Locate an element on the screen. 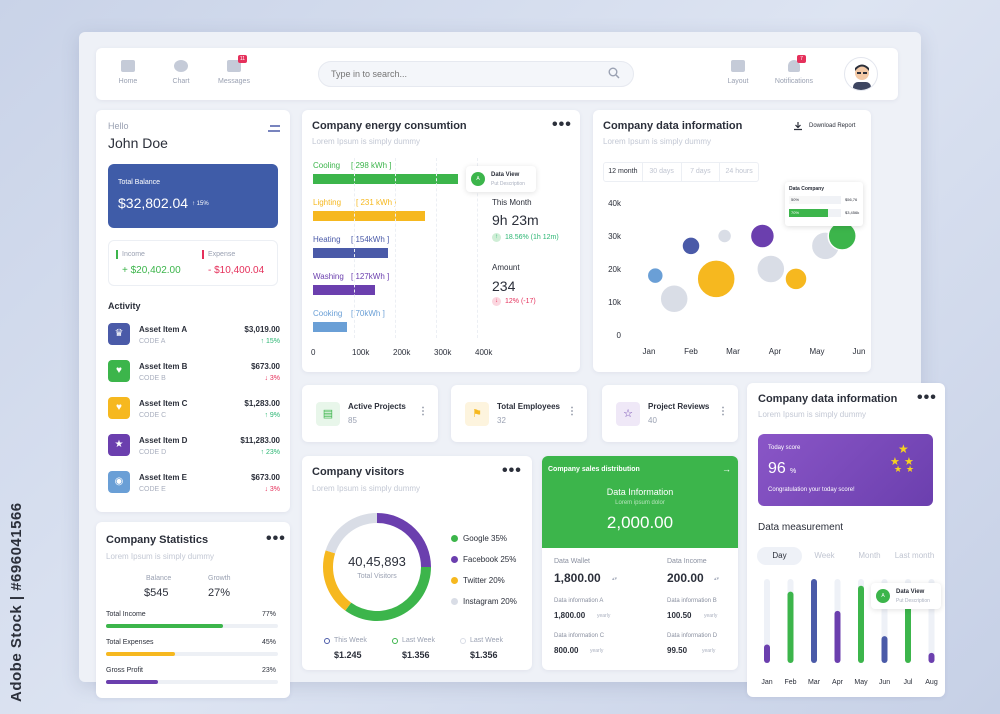 The image size is (1000, 714). nav-messages: 11 Messages is located at coordinates (234, 70).